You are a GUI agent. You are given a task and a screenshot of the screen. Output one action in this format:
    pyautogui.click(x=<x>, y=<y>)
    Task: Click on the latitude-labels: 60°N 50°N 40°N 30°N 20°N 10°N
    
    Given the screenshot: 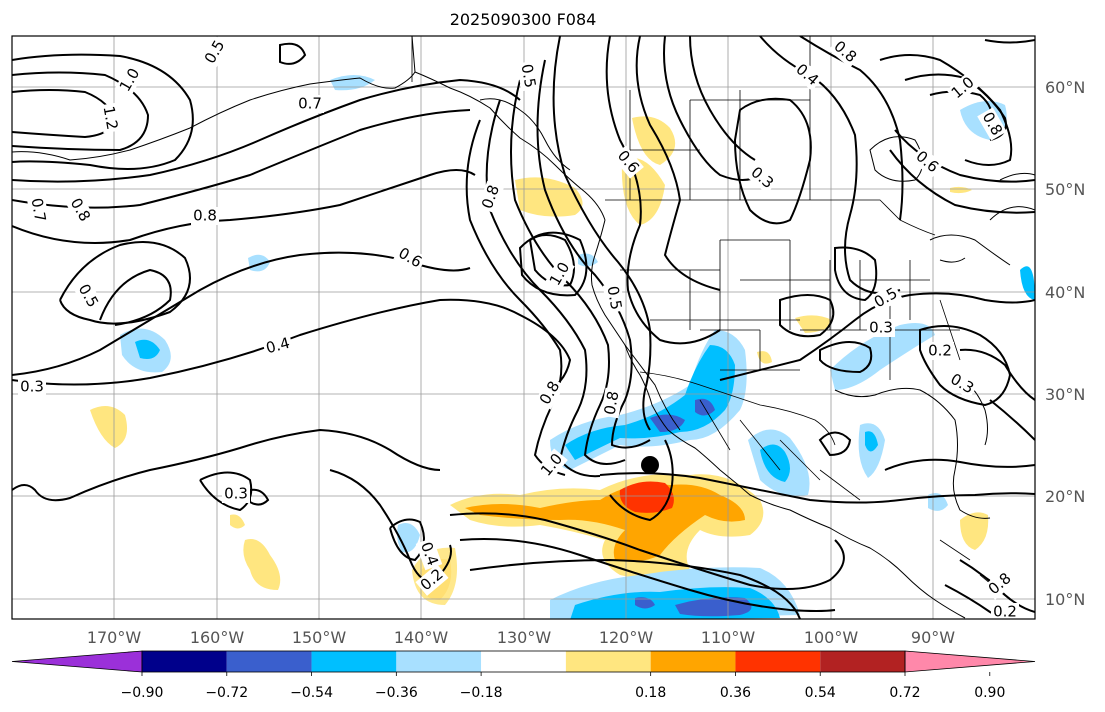 What is the action you would take?
    pyautogui.click(x=1065, y=343)
    